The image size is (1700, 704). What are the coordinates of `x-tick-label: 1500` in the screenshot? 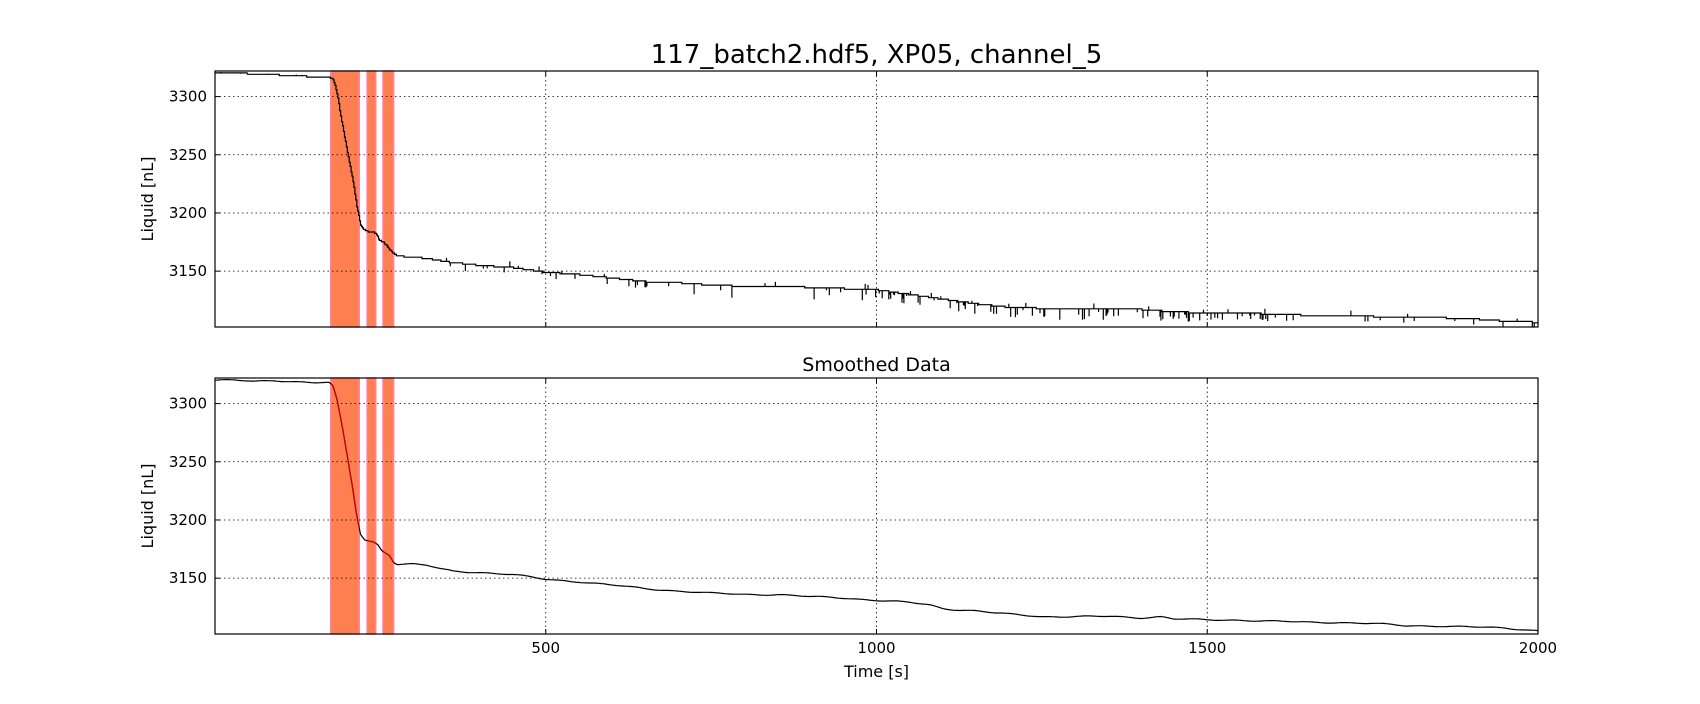 It's located at (1207, 648).